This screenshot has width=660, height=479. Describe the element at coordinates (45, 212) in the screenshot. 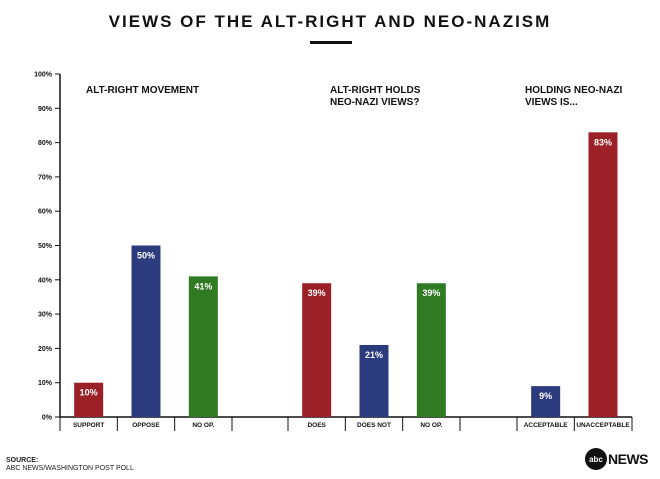

I see `y-tick-label: 60%` at that location.